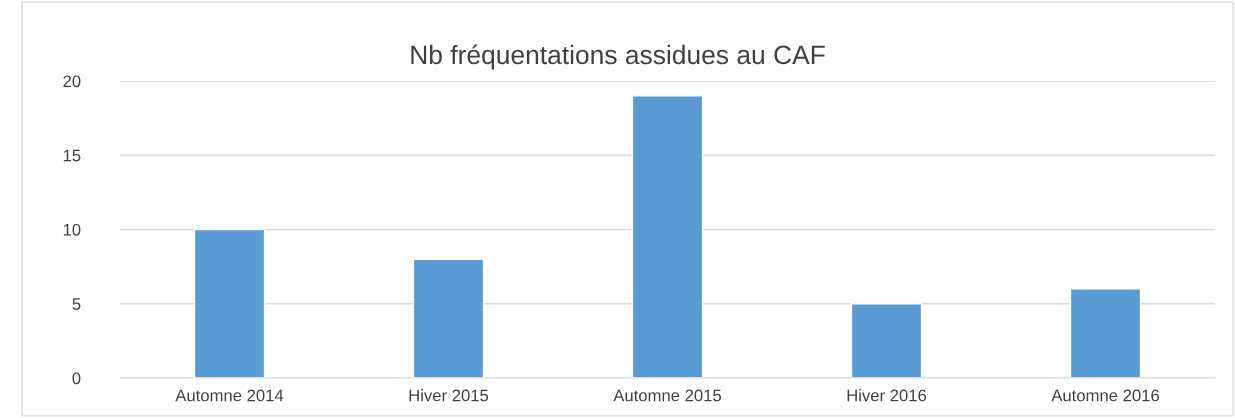  I want to click on y-tick-label: 0, so click(76, 378).